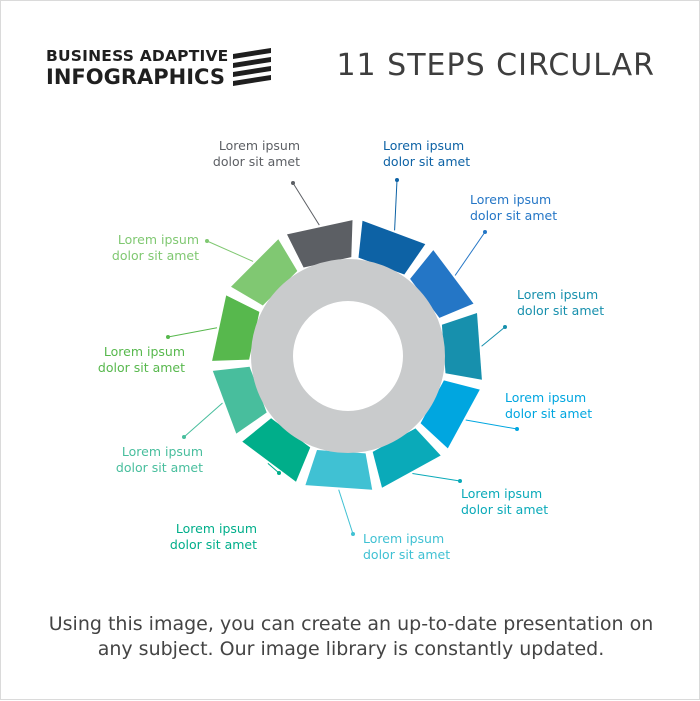 This screenshot has height=701, width=700. I want to click on step-label-1: Lorem ipsum dolor sit amet, so click(458, 153).